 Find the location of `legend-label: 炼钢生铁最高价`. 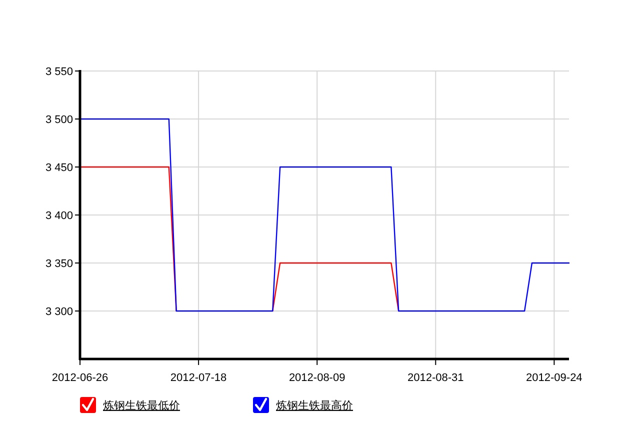

legend-label: 炼钢生铁最高价 is located at coordinates (314, 405).